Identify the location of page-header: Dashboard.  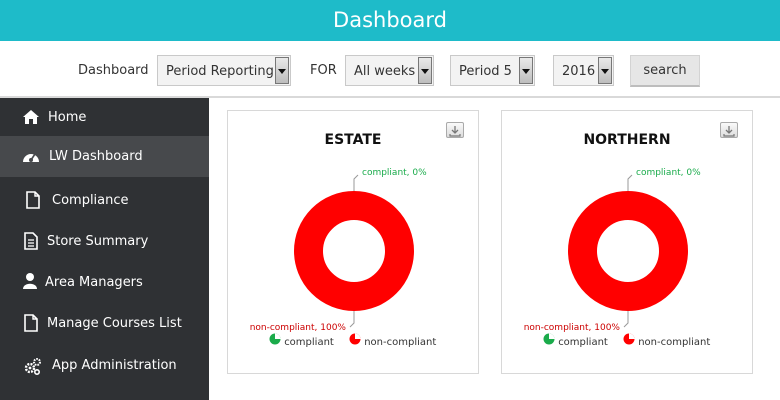
(390, 20).